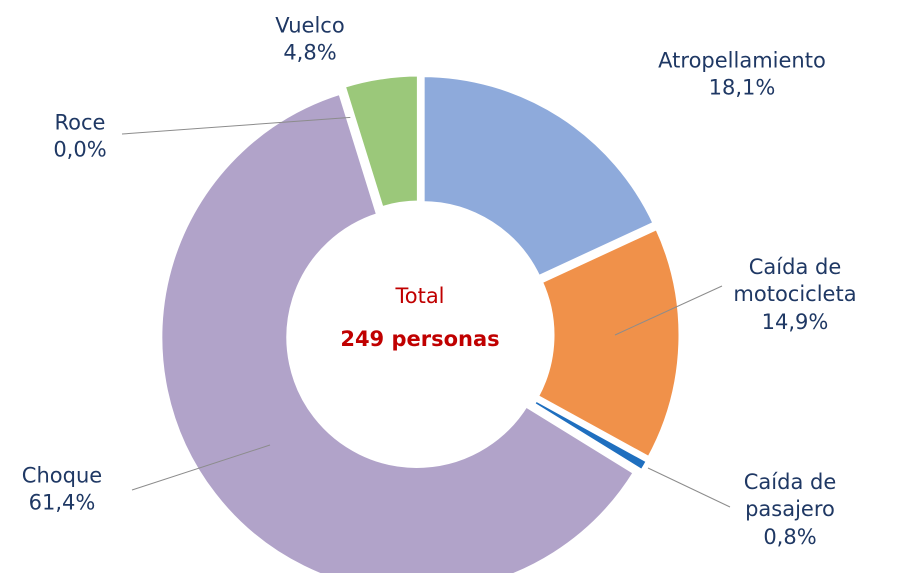 The height and width of the screenshot is (573, 906). I want to click on category-label: Vuelco, so click(310, 25).